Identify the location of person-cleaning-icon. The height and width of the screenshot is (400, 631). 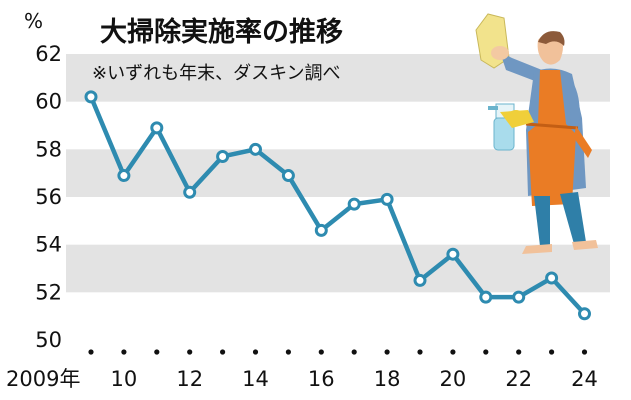
(536, 133).